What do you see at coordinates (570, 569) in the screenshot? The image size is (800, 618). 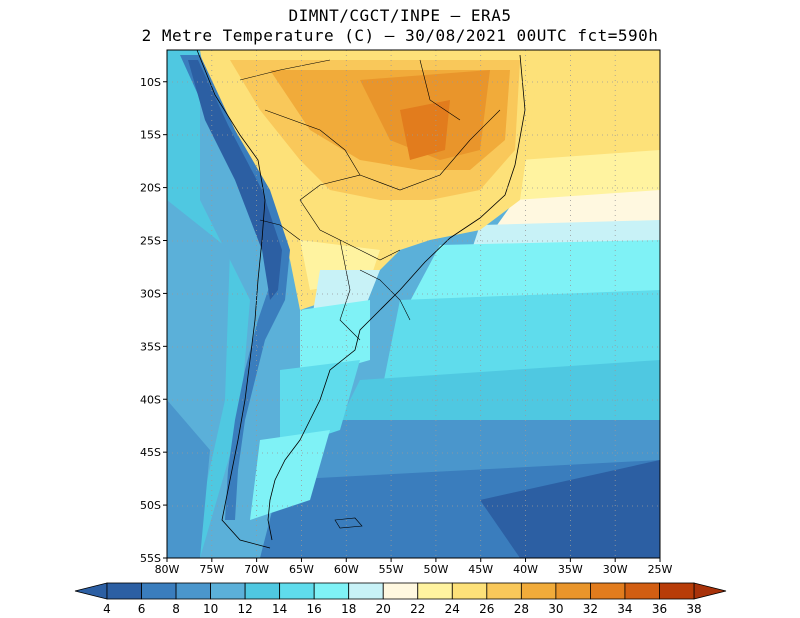 I see `lon-tick-label: 35W` at bounding box center [570, 569].